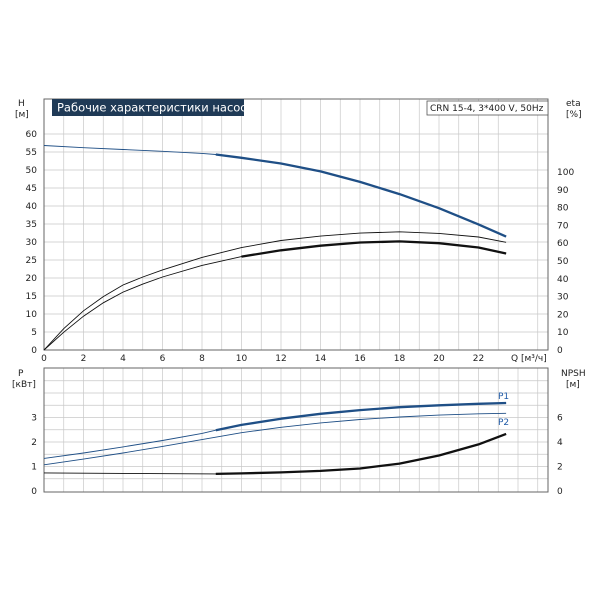 The image size is (600, 600). I want to click on x-tick-label: 4, so click(123, 359).